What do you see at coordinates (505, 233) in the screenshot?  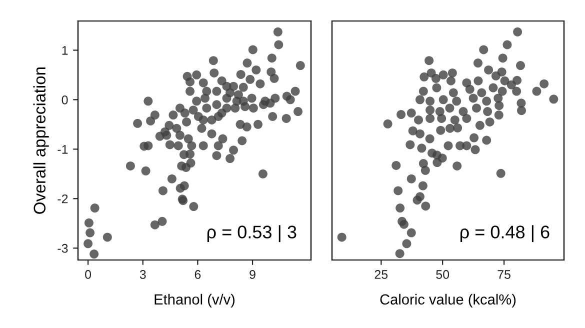 I see `annotation: ρ = 0.48 | 6` at bounding box center [505, 233].